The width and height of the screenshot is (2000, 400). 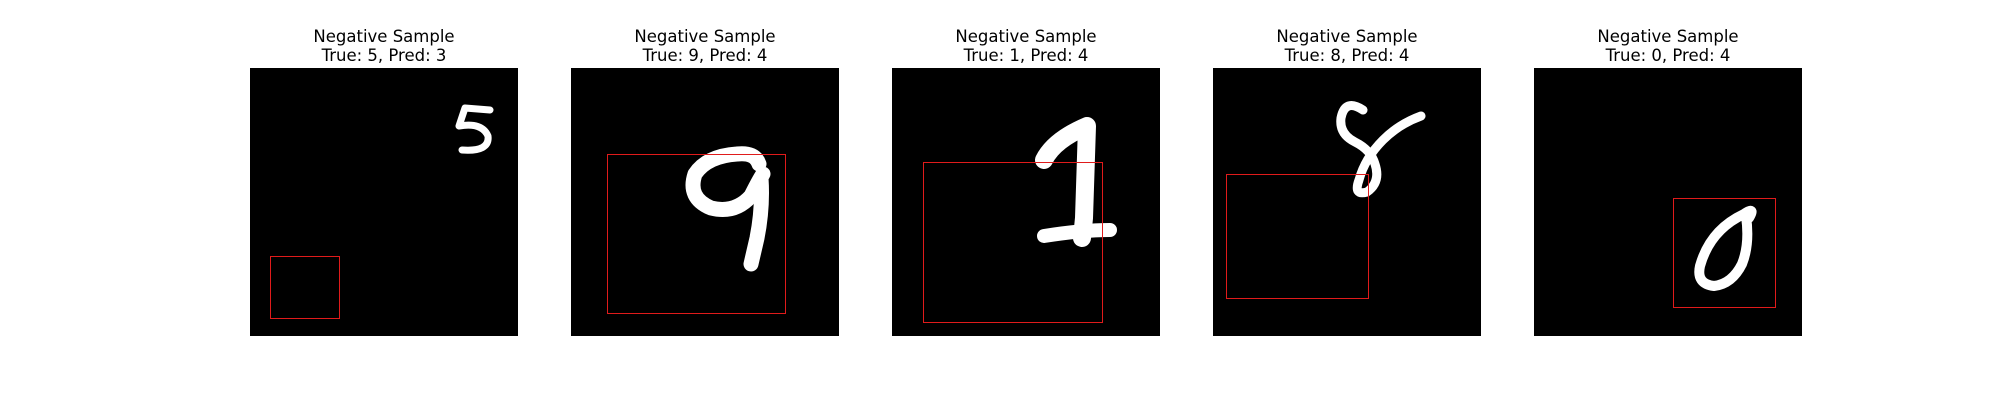 I want to click on panel-title-line2: True: 8, Pred: 4, so click(x=1347, y=55).